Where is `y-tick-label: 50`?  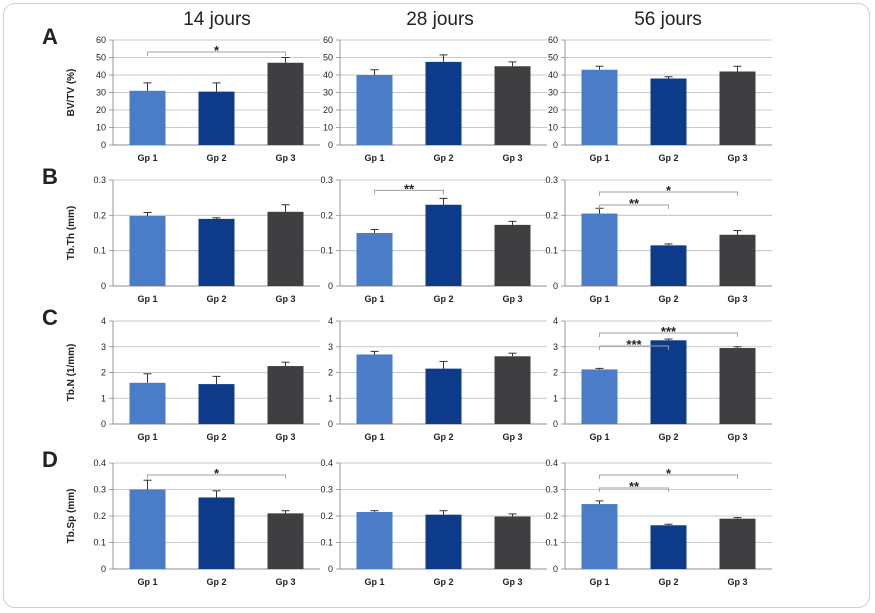 y-tick-label: 50 is located at coordinates (101, 58).